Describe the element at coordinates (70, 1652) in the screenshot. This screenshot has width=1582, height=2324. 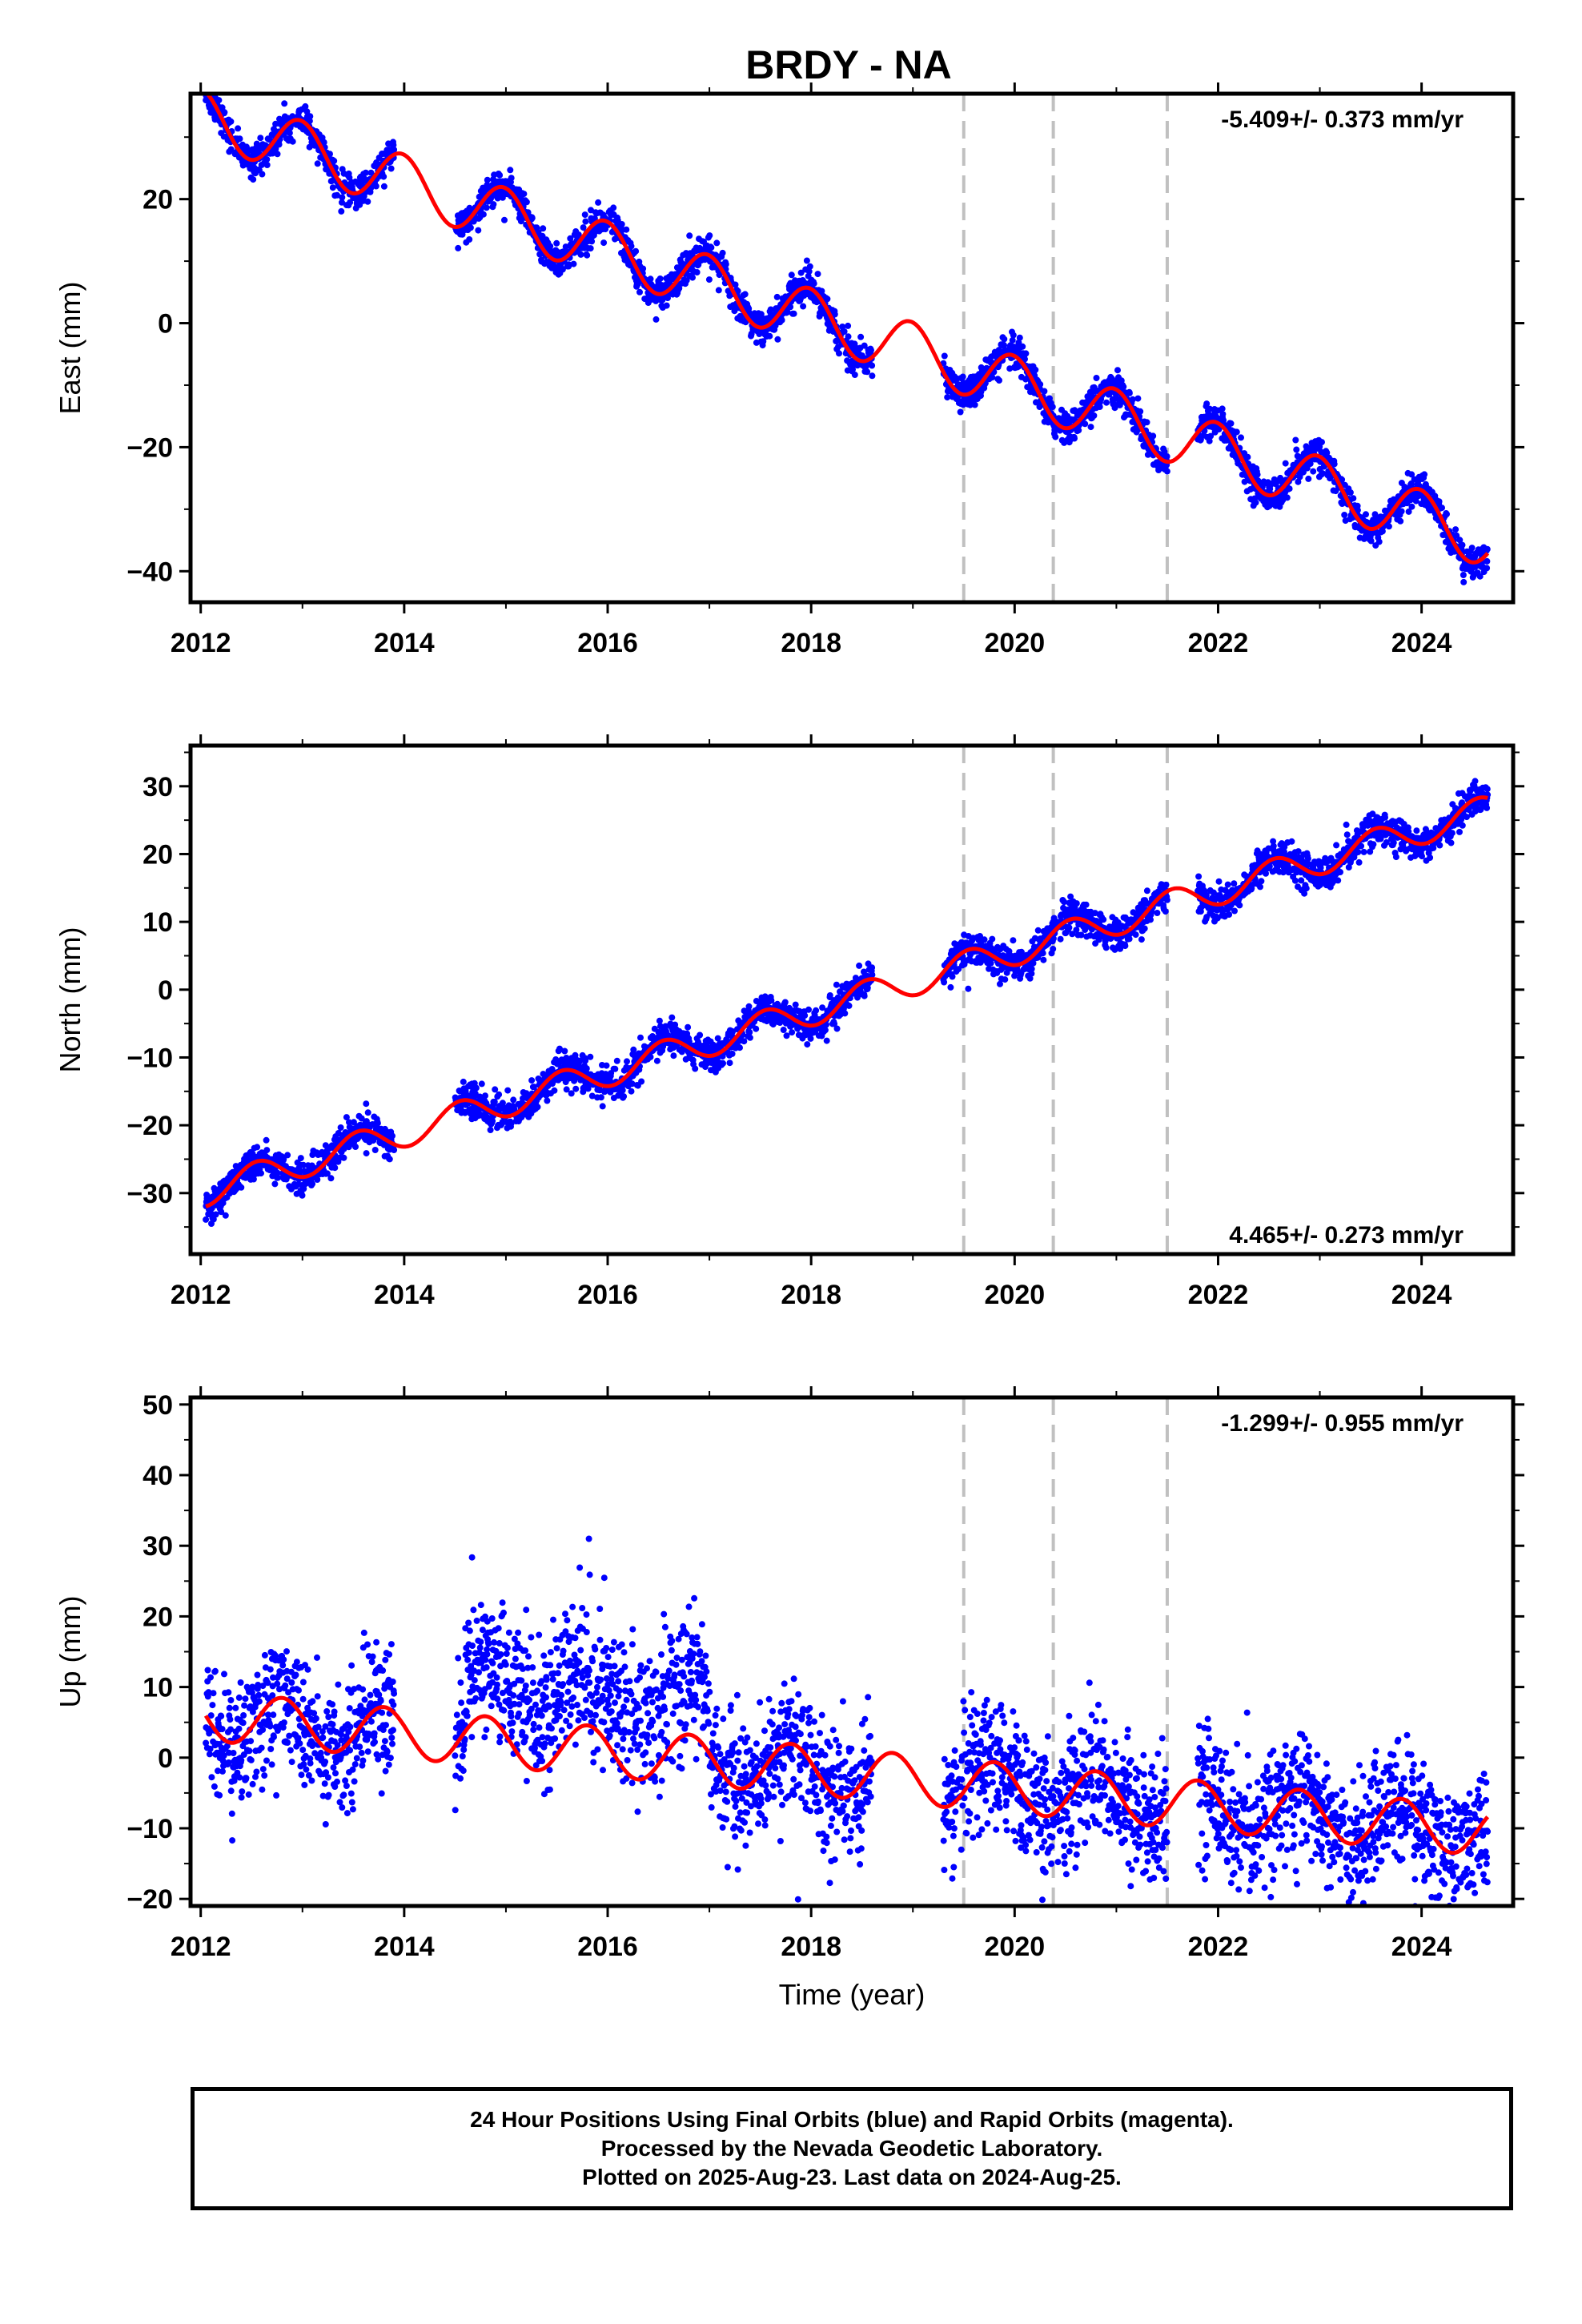
I see `y-axis-label: Up (mm)` at that location.